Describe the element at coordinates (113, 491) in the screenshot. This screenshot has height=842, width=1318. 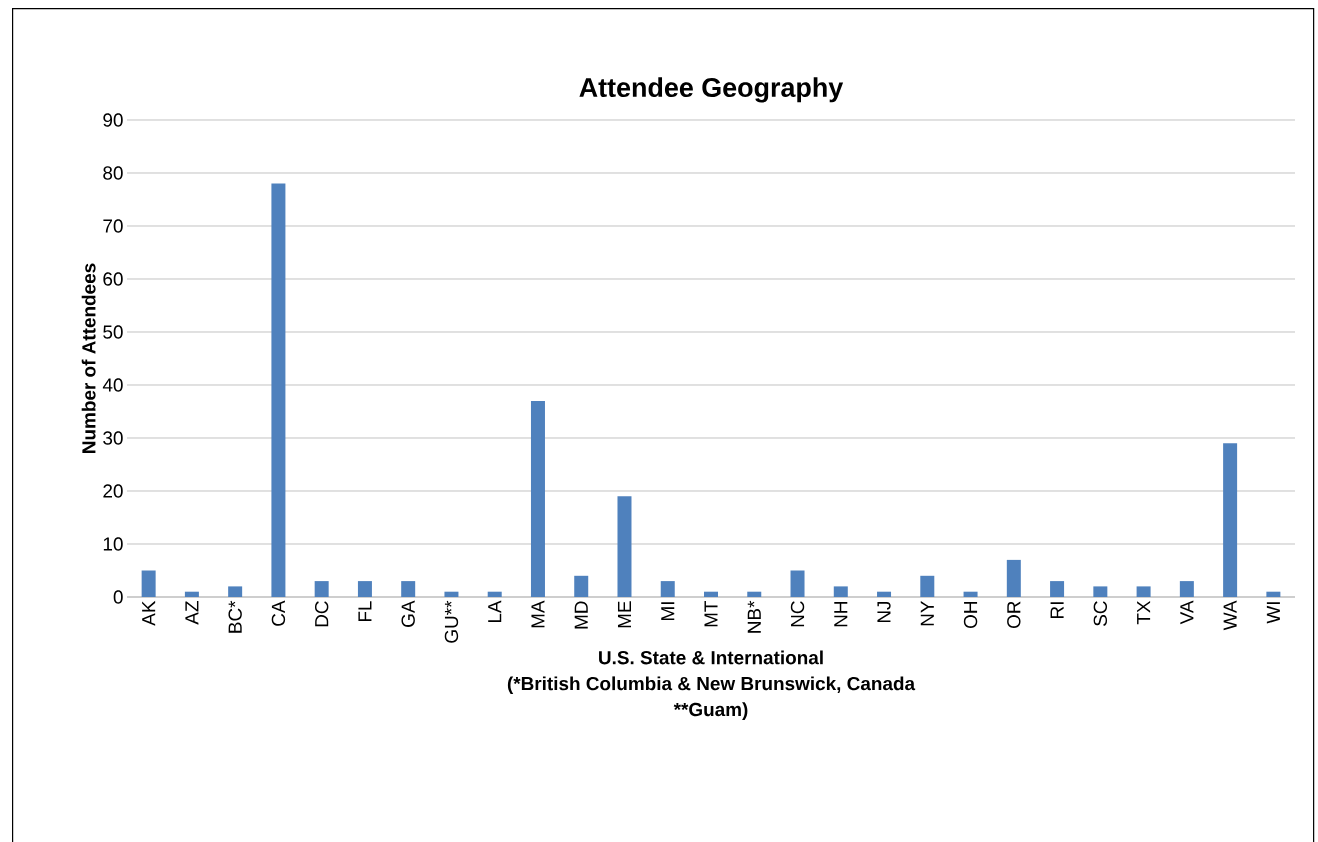
I see `y-tick-label: 20` at that location.